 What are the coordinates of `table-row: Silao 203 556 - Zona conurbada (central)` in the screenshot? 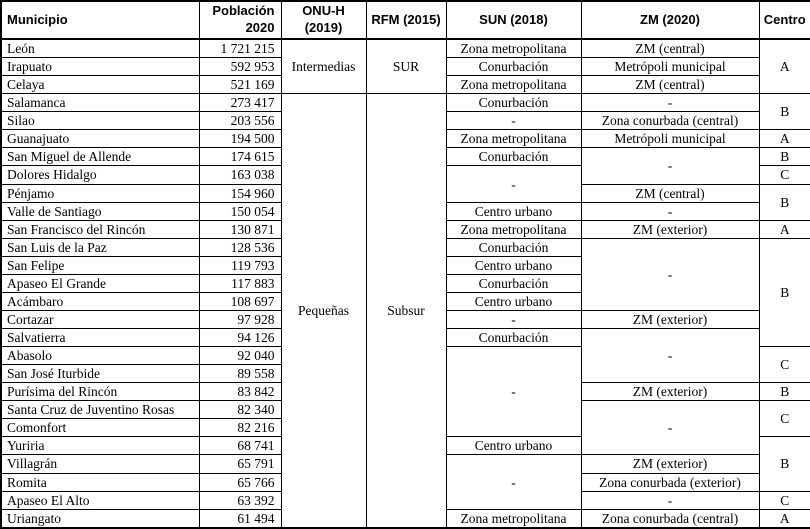 It's located at (405, 121).